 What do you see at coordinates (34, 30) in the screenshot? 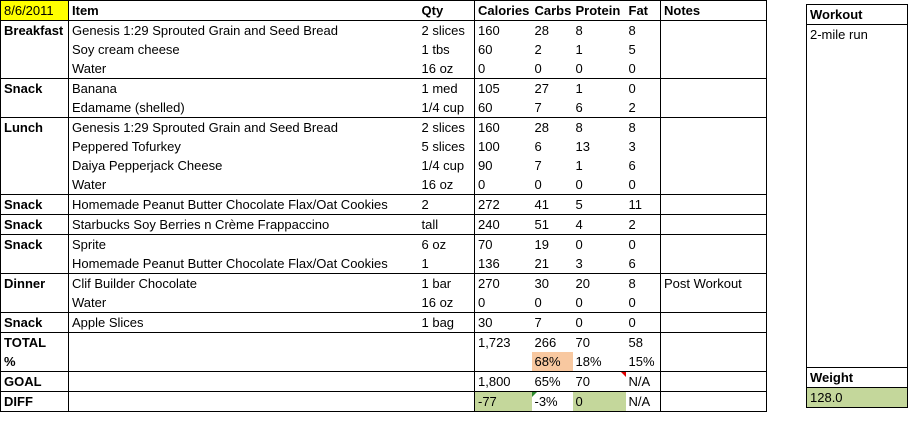
I see `meal-label: Breakfast` at bounding box center [34, 30].